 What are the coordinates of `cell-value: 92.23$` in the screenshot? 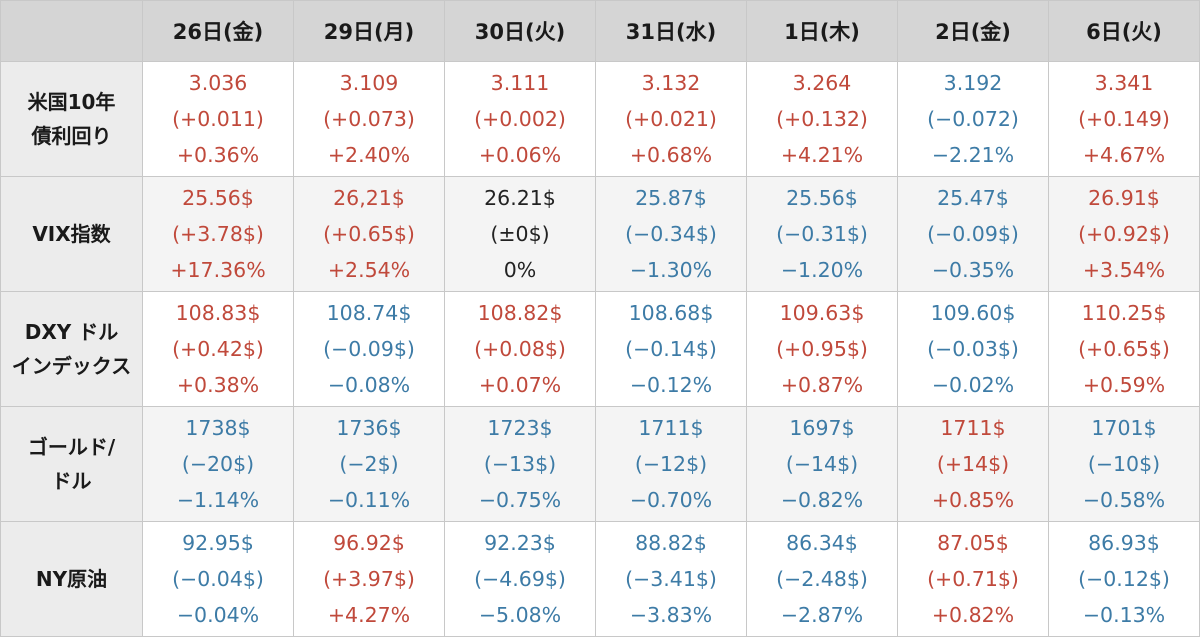 It's located at (520, 543).